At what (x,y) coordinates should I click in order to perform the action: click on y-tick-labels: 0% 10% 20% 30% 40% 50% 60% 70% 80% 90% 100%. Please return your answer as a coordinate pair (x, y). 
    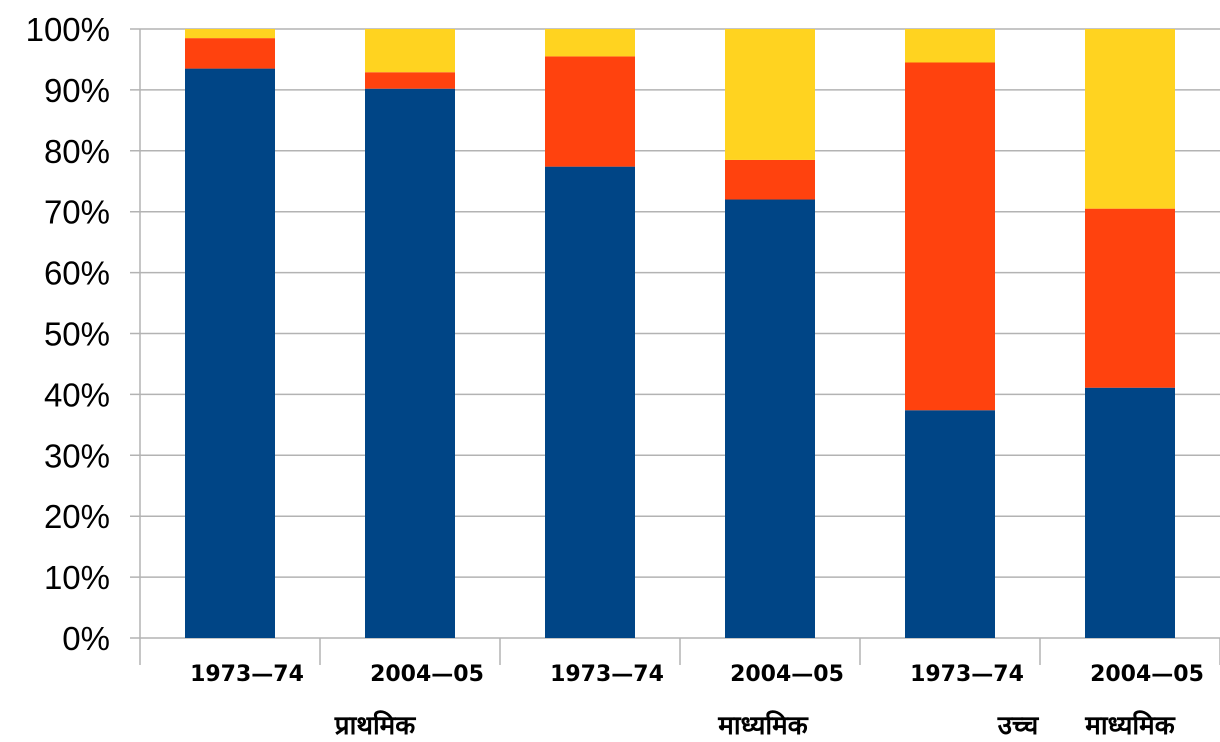
    Looking at the image, I should click on (68, 334).